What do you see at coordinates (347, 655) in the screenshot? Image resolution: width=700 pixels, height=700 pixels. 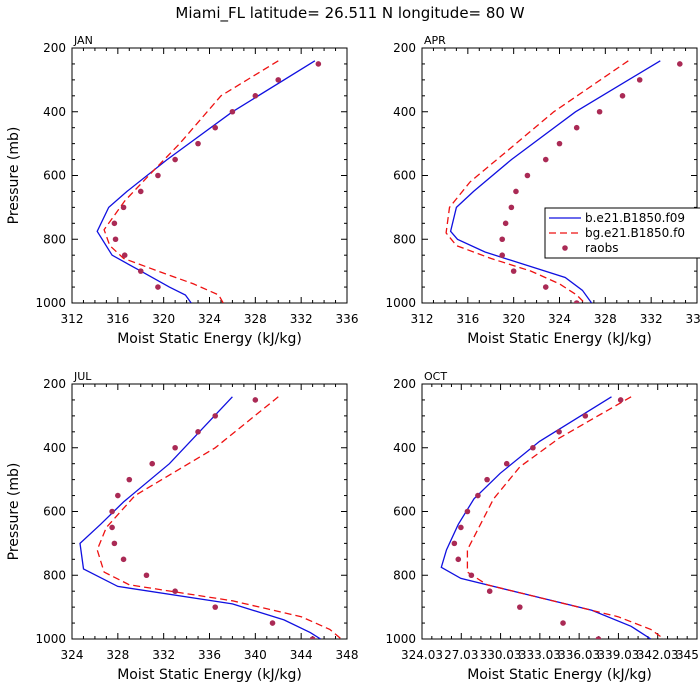 I see `x-tick-label: 348` at bounding box center [347, 655].